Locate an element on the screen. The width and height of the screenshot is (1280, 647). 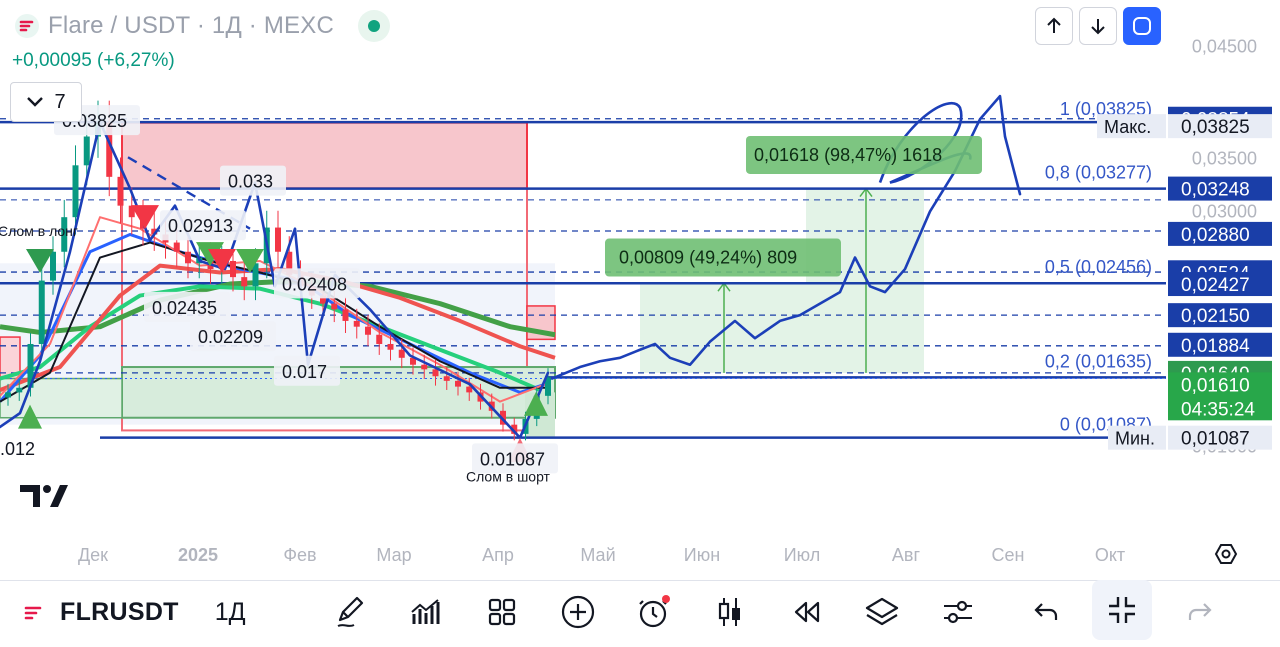
y-axis-tick-label: 0,03500 is located at coordinates (1224, 158).